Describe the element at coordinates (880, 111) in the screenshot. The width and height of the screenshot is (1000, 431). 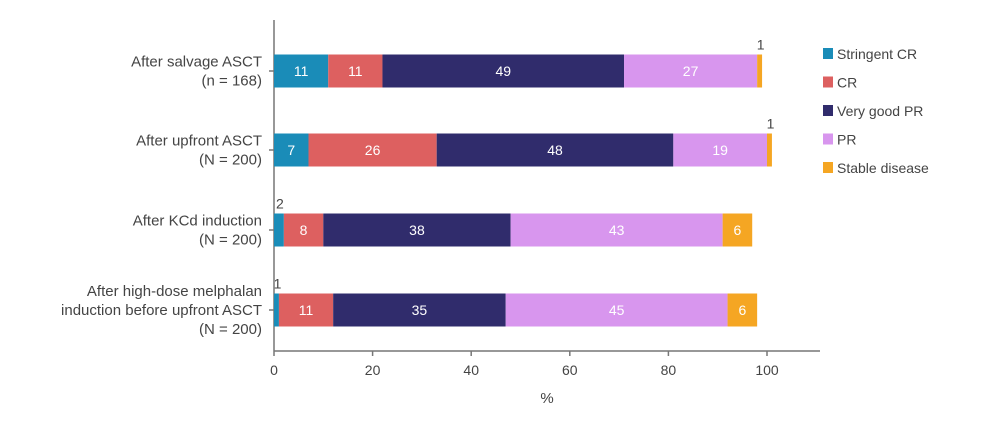
I see `legend-label: Very good PR` at that location.